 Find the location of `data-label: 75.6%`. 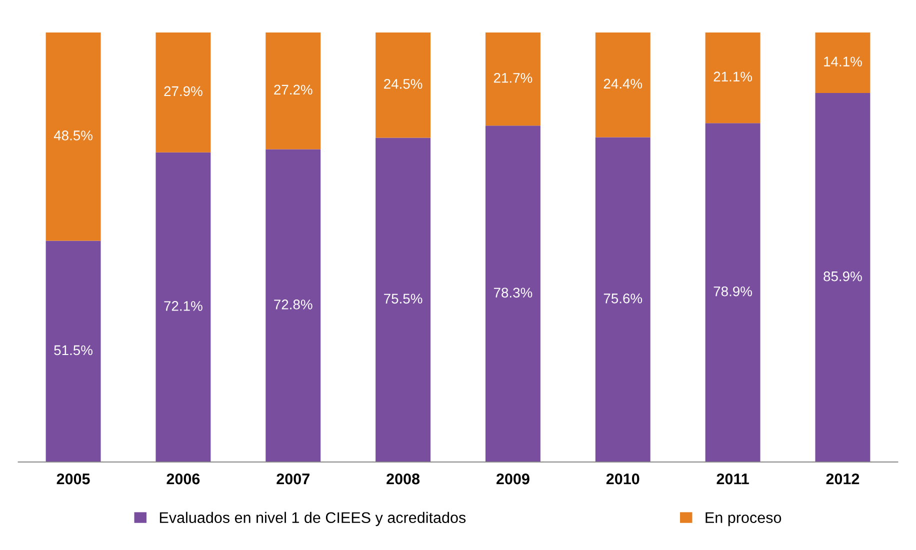

data-label: 75.6% is located at coordinates (623, 299).